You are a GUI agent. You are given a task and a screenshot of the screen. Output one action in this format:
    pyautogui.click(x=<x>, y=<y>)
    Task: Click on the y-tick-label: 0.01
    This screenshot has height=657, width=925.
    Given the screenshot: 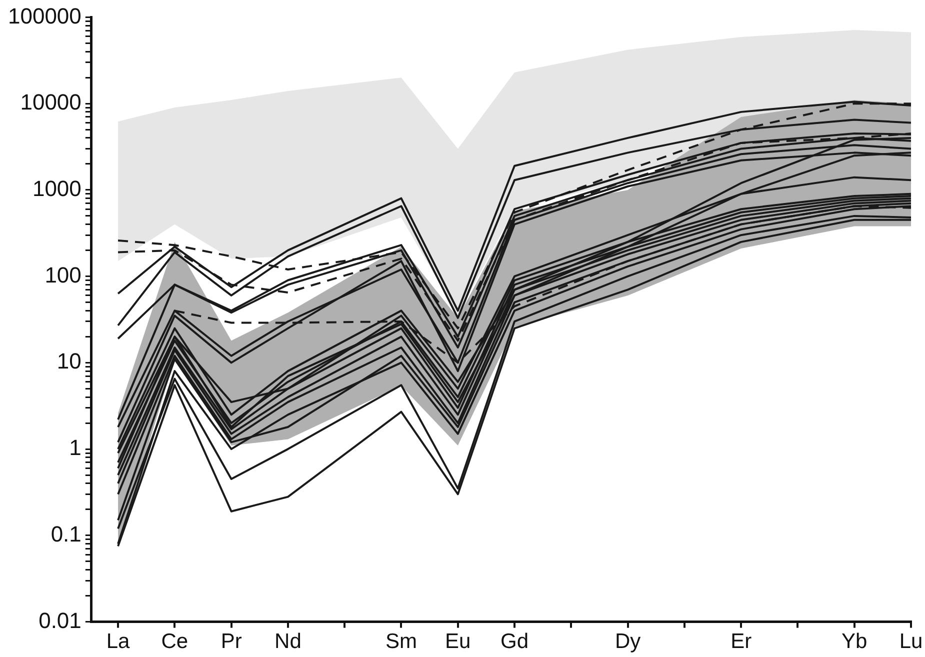 What is the action you would take?
    pyautogui.click(x=60, y=620)
    